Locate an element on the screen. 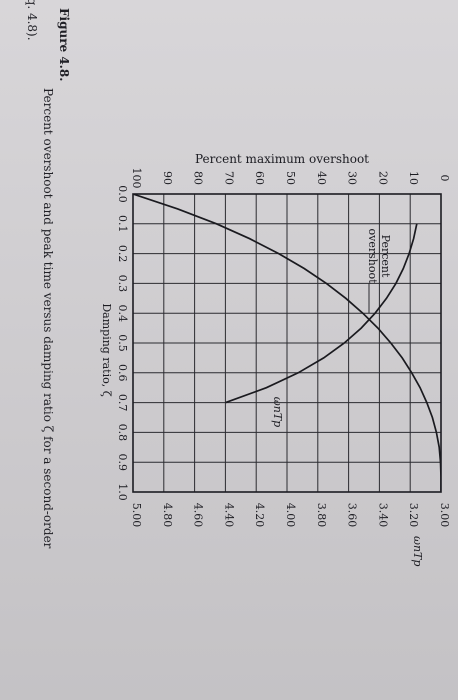 The height and width of the screenshot is (700, 458). annotation-percent: Percent is located at coordinates (385, 256).